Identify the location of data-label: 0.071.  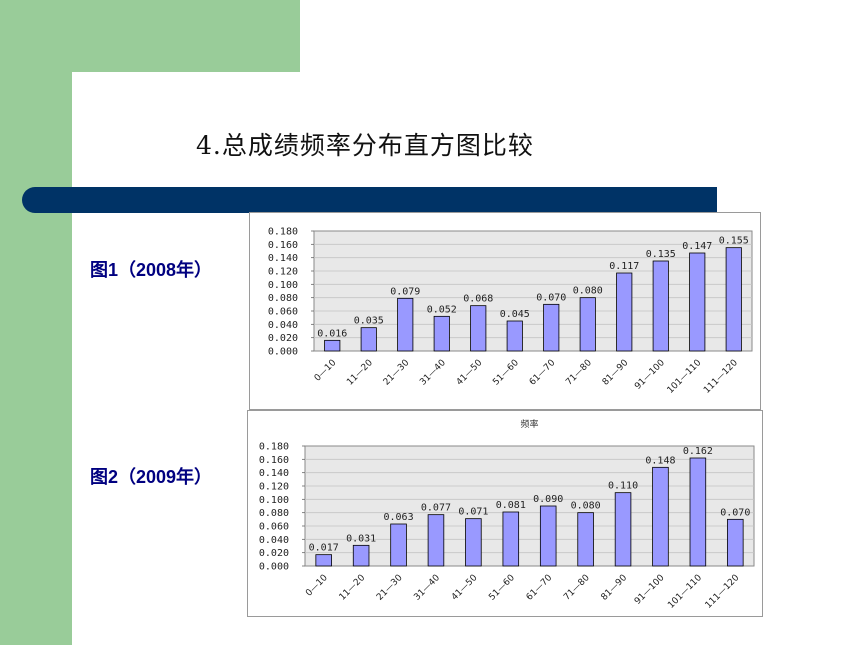
(473, 512).